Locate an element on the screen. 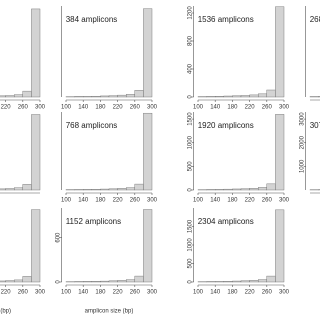 This screenshot has width=320, height=320. panel-title: 3072 is located at coordinates (315, 125).